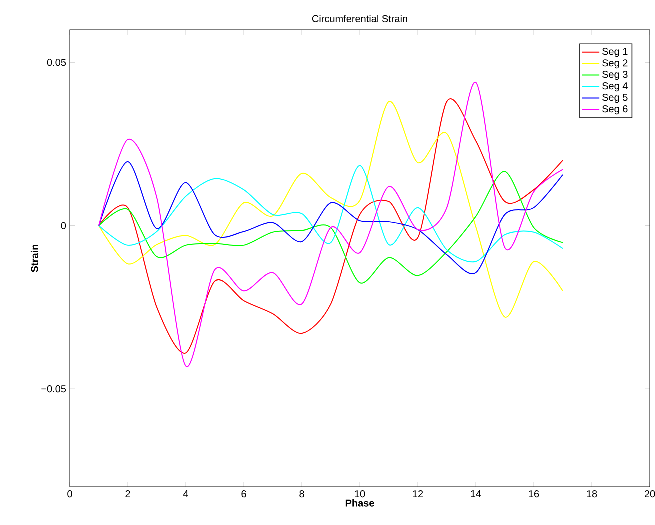 This screenshot has height=525, width=655. What do you see at coordinates (360, 503) in the screenshot?
I see `x-axis-title: Phase` at bounding box center [360, 503].